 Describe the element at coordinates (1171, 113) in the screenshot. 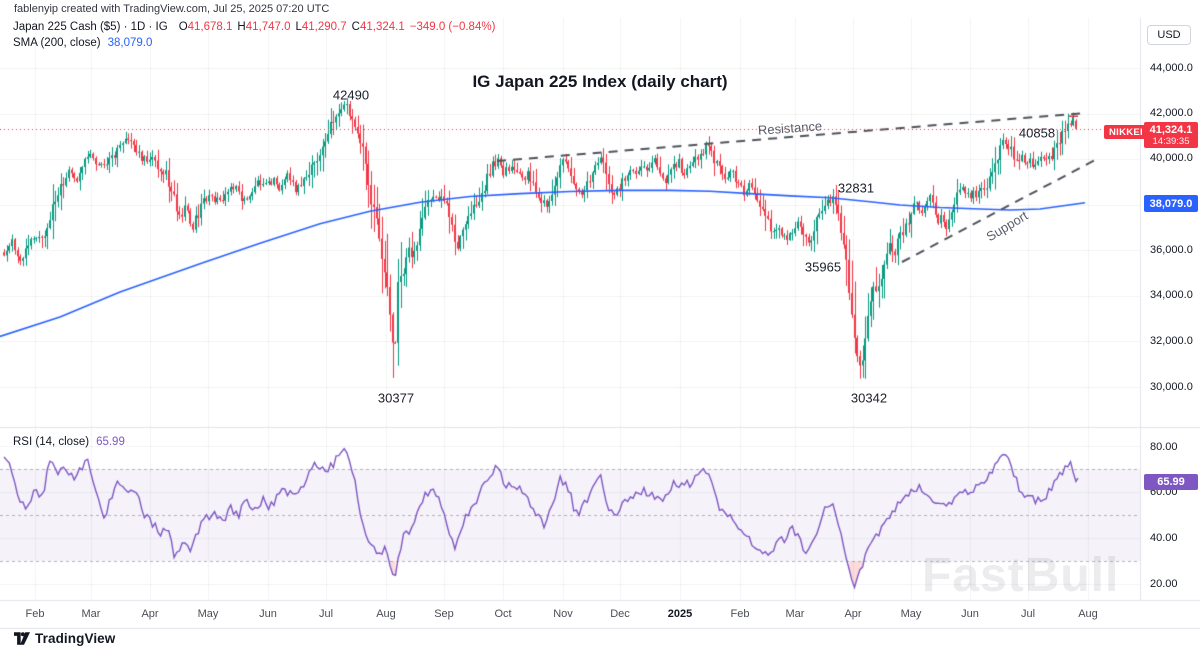

I see `price-axis-label: 42,000.0` at that location.